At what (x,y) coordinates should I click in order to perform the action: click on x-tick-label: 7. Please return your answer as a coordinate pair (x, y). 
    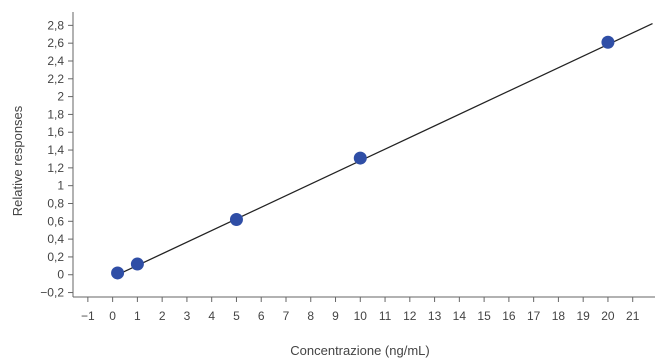
    Looking at the image, I should click on (286, 316).